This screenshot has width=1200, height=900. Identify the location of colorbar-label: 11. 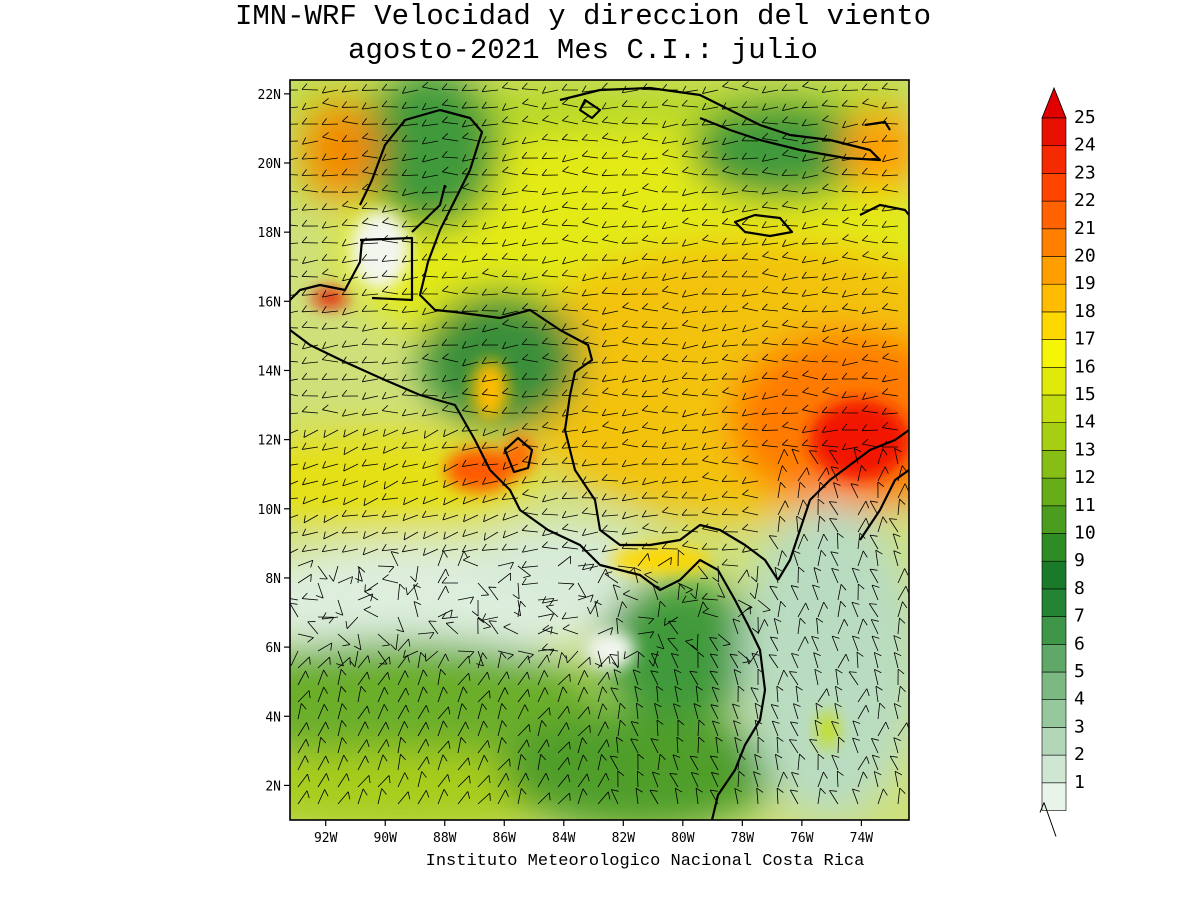
(1085, 505).